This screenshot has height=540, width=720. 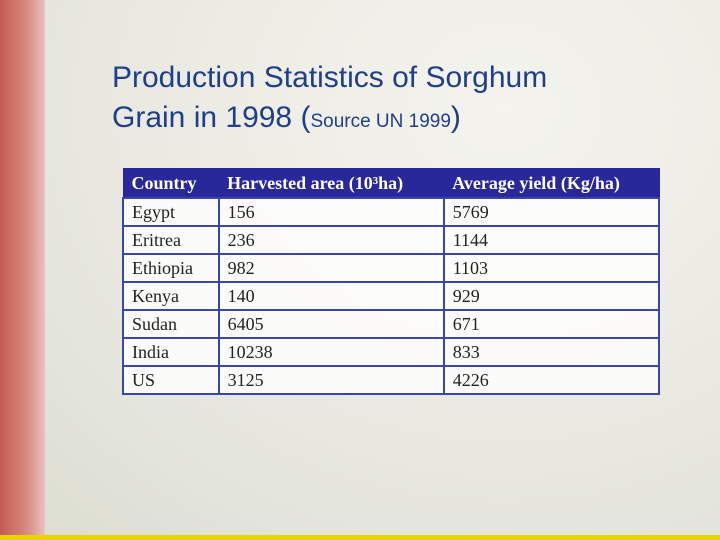 I want to click on table-cell: US, so click(x=171, y=380).